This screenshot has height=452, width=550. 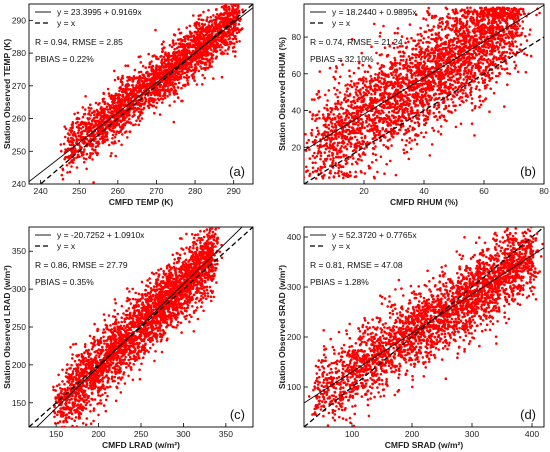 What do you see at coordinates (64, 59) in the screenshot?
I see `stats-pbias: PBIAS = 0.22%` at bounding box center [64, 59].